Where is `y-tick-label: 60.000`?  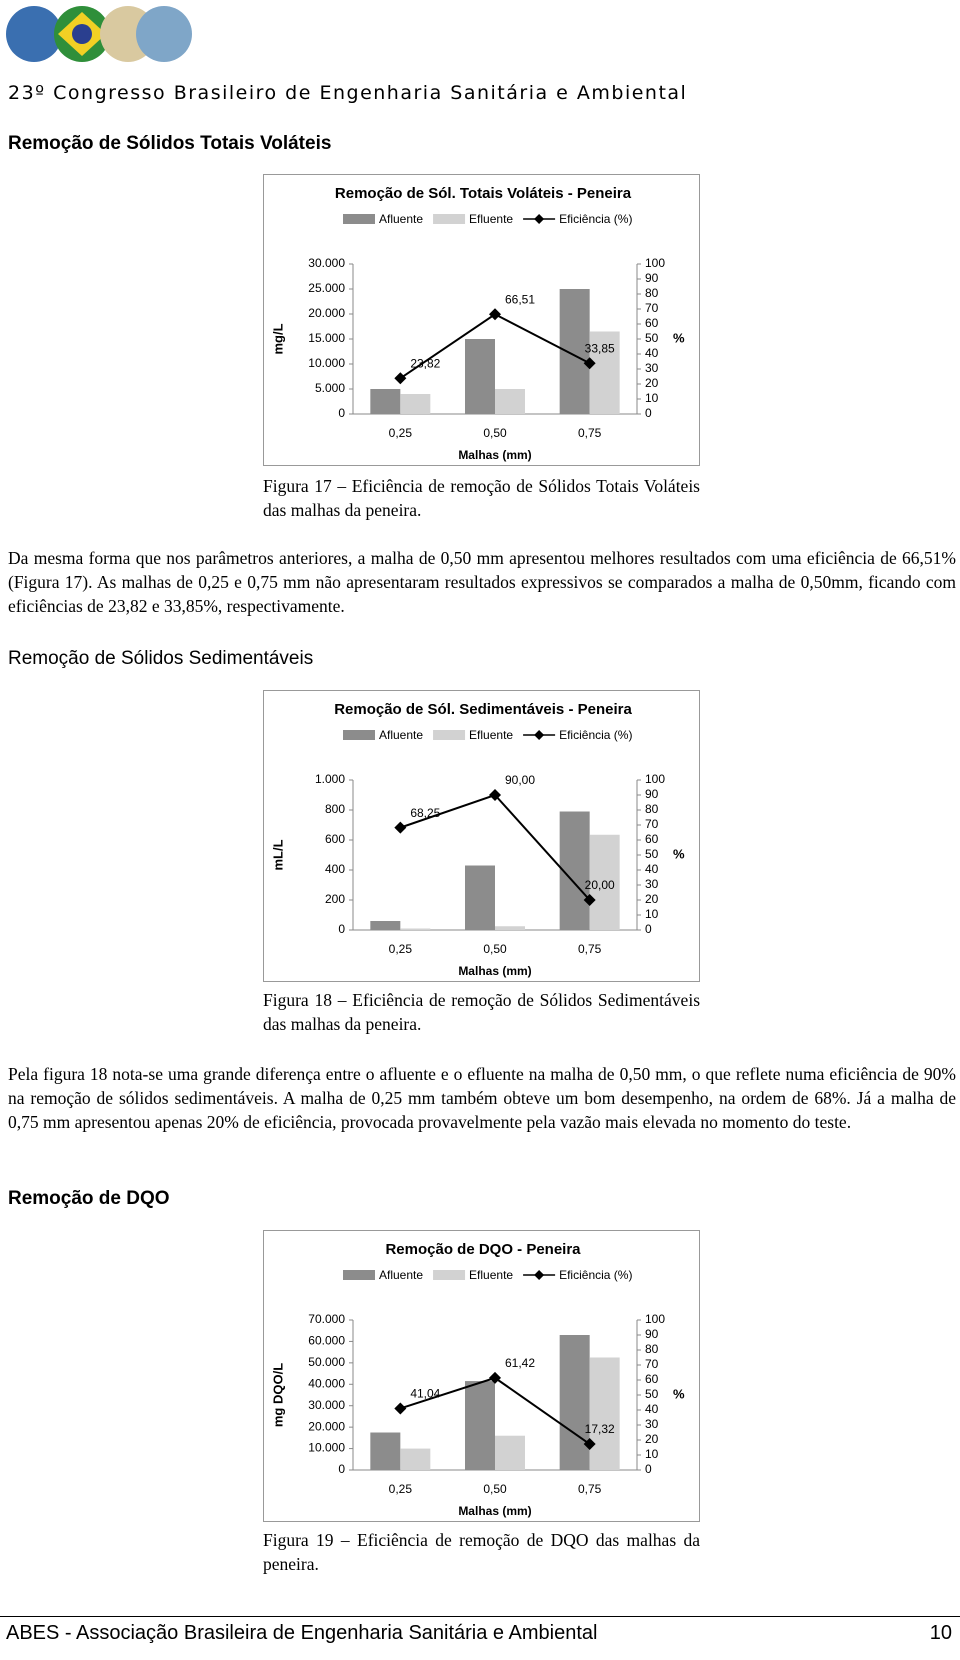 y-tick-label: 60.000 is located at coordinates (326, 1341).